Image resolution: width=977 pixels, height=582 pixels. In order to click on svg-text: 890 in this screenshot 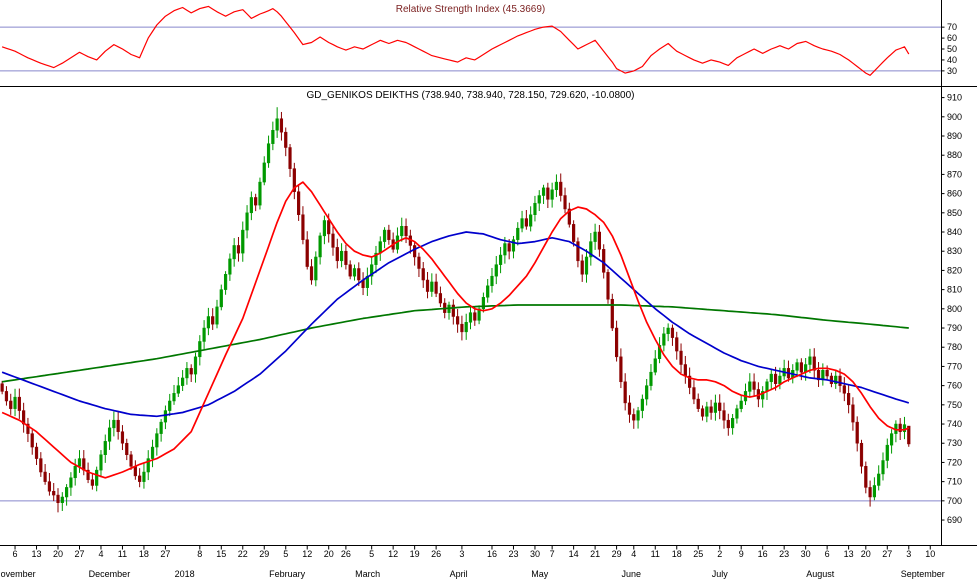, I will do `click(954, 136)`.